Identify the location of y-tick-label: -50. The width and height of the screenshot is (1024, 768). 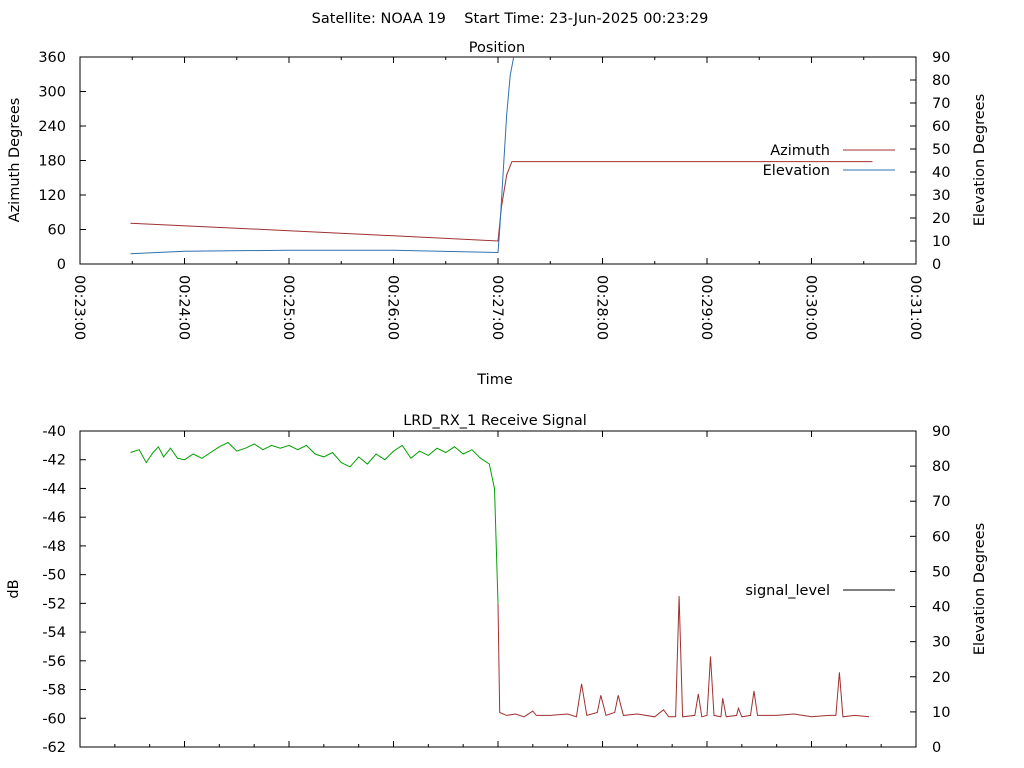
(54, 576).